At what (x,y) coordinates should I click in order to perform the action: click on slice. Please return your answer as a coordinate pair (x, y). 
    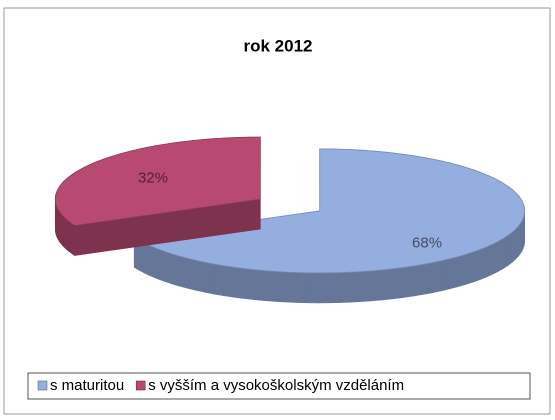
    Looking at the image, I should click on (157, 196).